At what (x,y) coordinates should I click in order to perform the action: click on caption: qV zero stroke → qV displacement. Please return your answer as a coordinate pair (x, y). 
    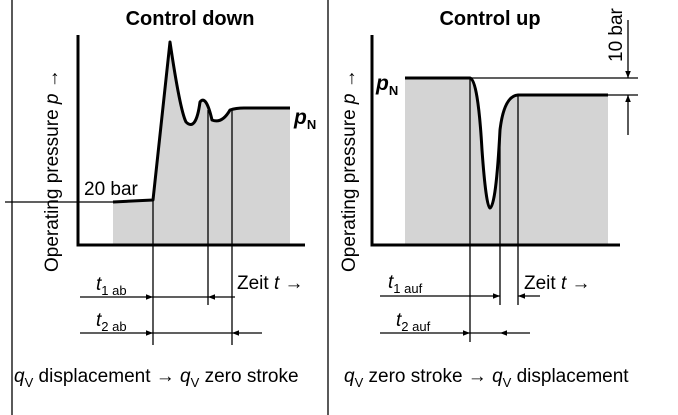
    Looking at the image, I should click on (486, 378).